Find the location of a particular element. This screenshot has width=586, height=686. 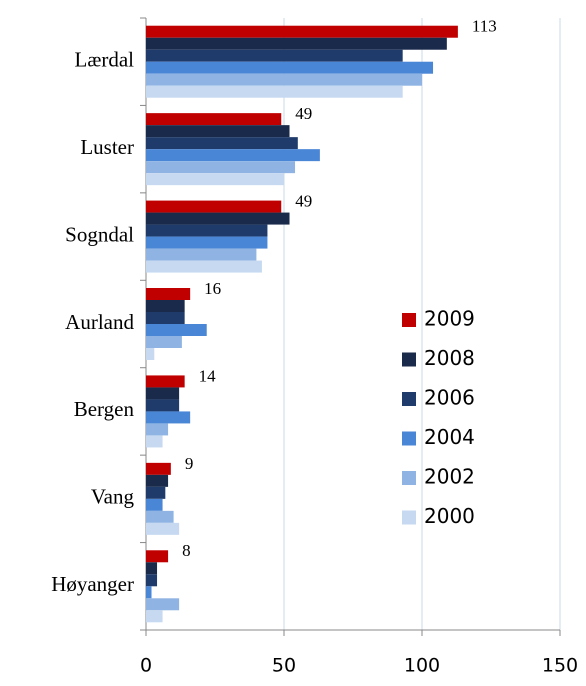

data-label: 16 is located at coordinates (212, 288).